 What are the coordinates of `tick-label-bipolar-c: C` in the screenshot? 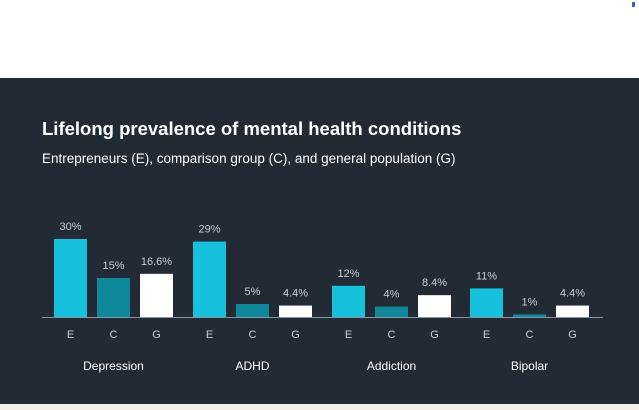 It's located at (530, 335).